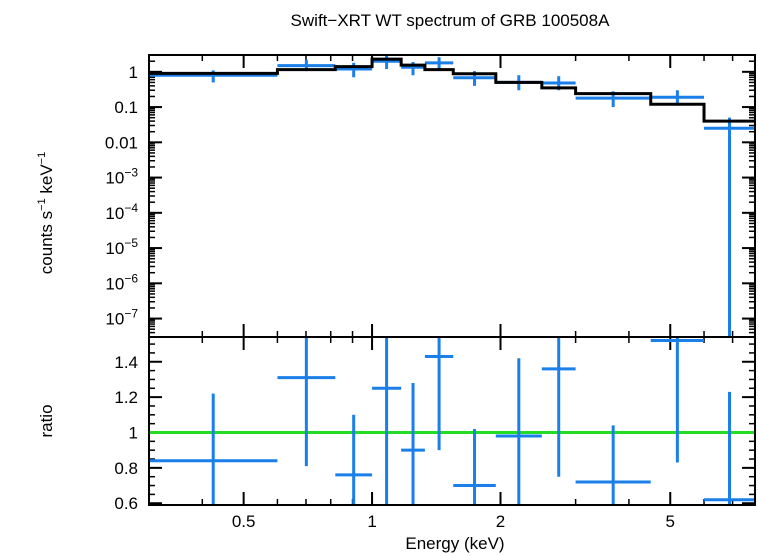 The height and width of the screenshot is (556, 758). What do you see at coordinates (121, 282) in the screenshot?
I see `spectrum-y-tick-label: 10⁻⁶` at bounding box center [121, 282].